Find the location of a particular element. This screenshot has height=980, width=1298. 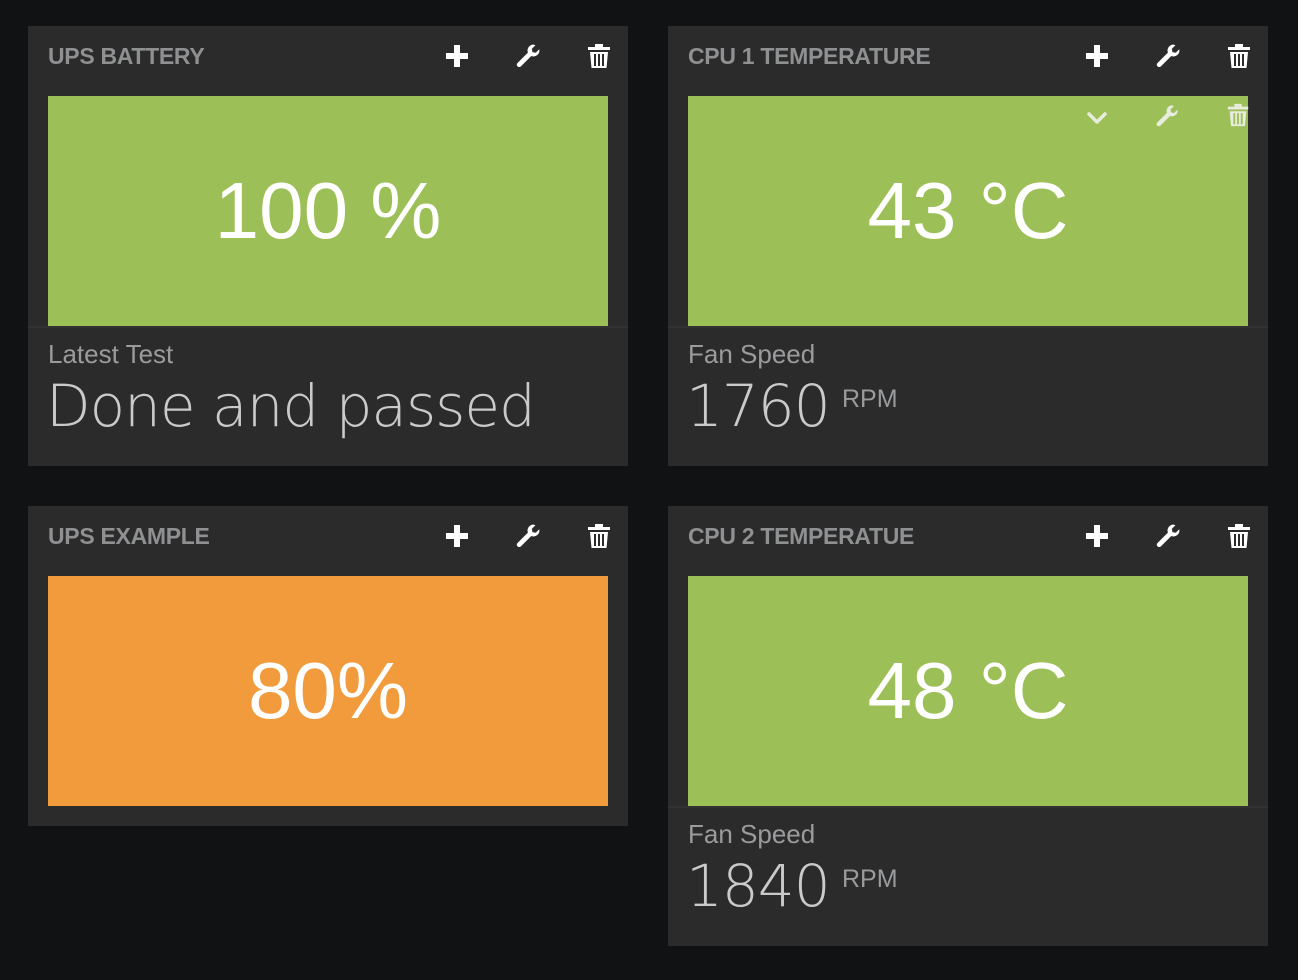

widget-title: CPU 2 TEMPERATUE is located at coordinates (801, 536).